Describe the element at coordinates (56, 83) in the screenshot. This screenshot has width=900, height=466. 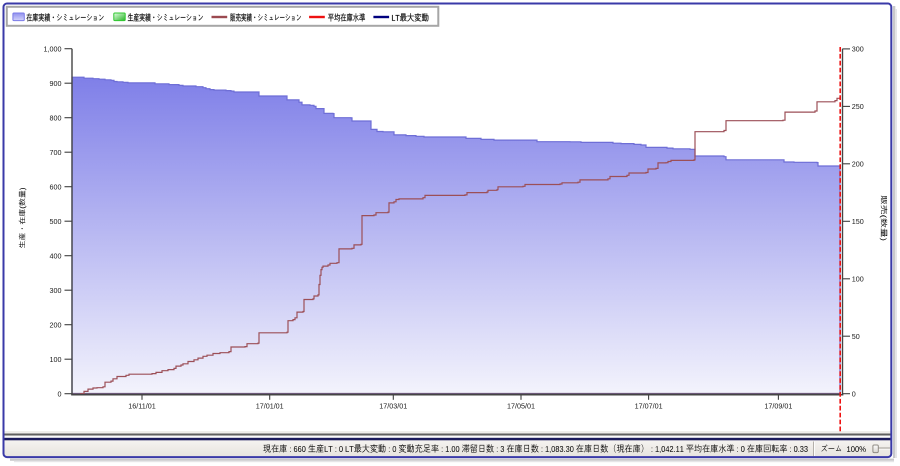
I see `svg-text: 900` at that location.